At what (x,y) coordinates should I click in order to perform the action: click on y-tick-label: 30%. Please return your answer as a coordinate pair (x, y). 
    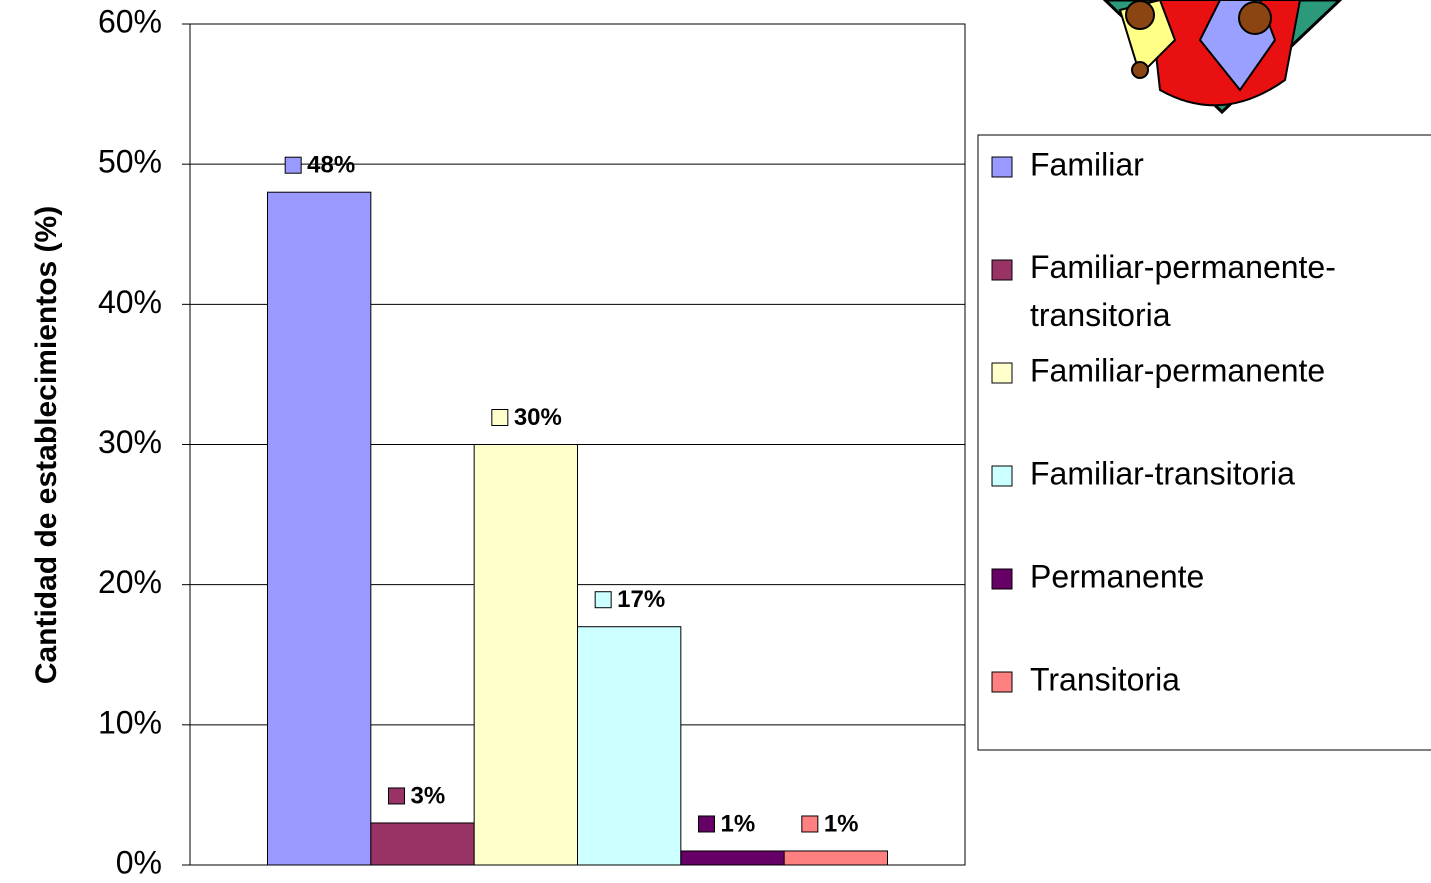
    Looking at the image, I should click on (130, 442).